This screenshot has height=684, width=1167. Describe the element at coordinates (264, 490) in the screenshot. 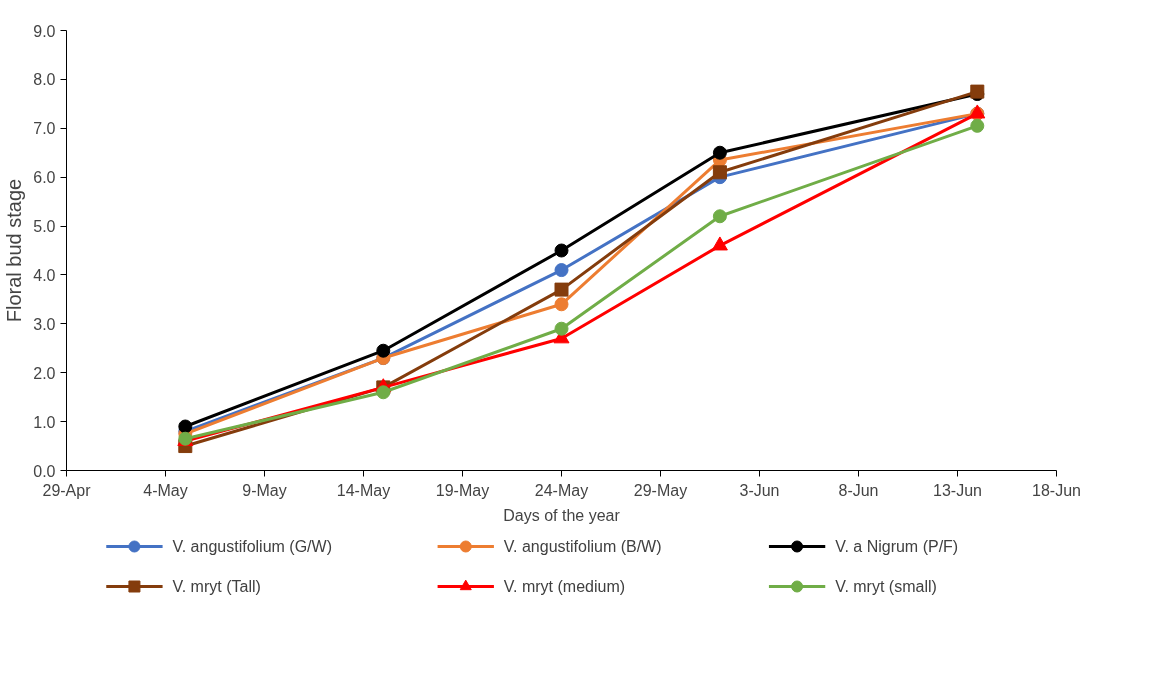

I see `x-tick-label: 9-May` at that location.